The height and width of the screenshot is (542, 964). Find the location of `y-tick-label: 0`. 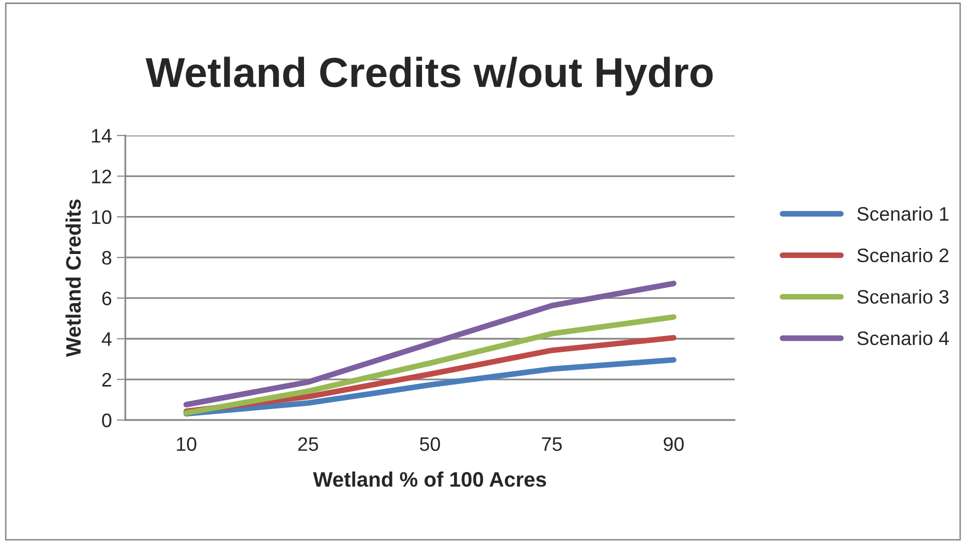

y-tick-label: 0 is located at coordinates (107, 421).